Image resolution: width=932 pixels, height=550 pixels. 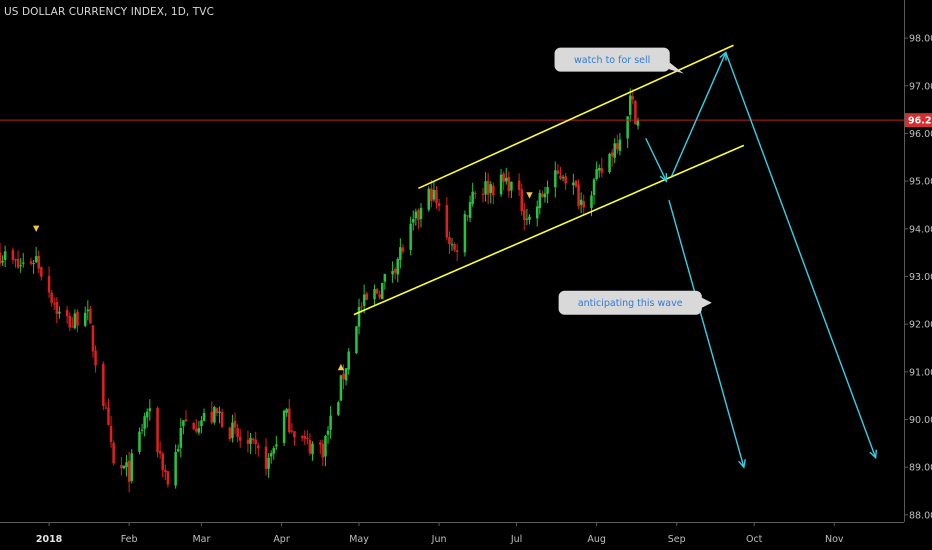 What do you see at coordinates (663, 178) in the screenshot?
I see `arrow-head` at bounding box center [663, 178].